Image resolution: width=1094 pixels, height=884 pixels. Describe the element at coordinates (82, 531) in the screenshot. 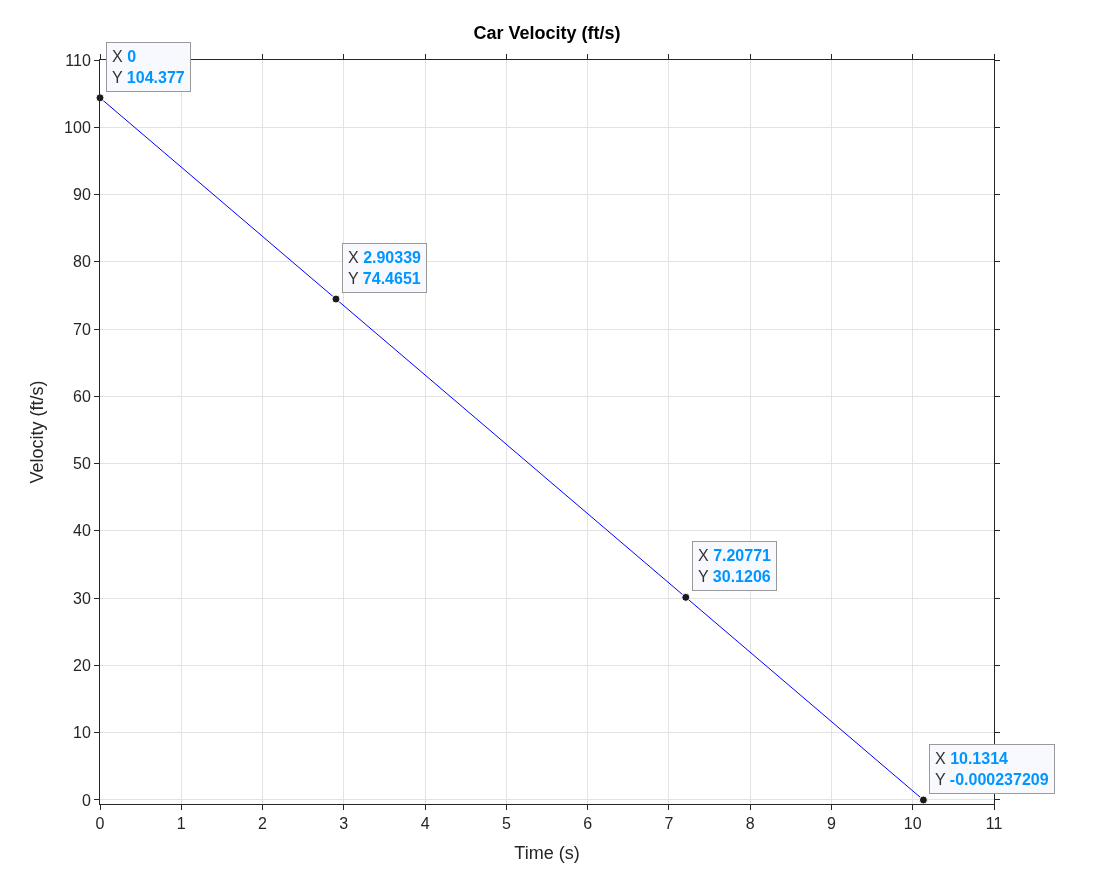

I see `y-tick-label: 40` at that location.